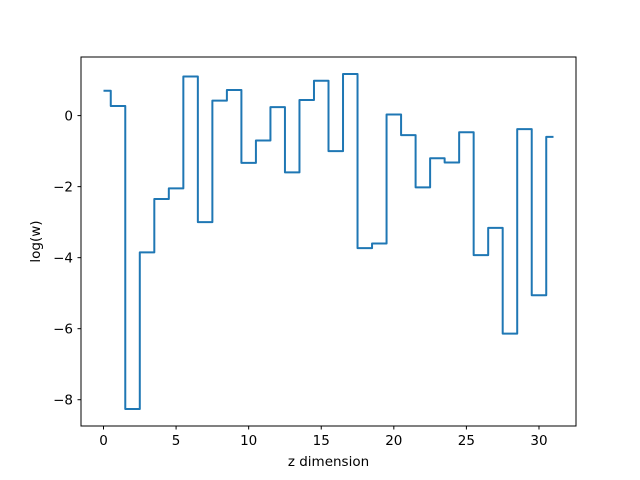 This screenshot has width=640, height=480. I want to click on x-tick-label: 5, so click(176, 441).